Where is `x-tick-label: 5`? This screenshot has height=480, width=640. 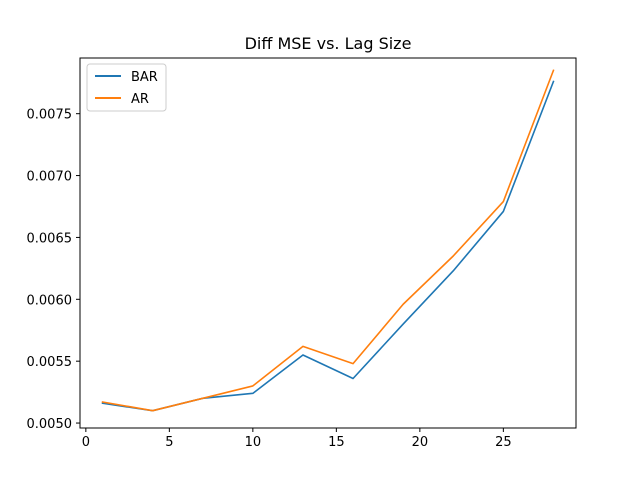 x-tick-label: 5 is located at coordinates (169, 442).